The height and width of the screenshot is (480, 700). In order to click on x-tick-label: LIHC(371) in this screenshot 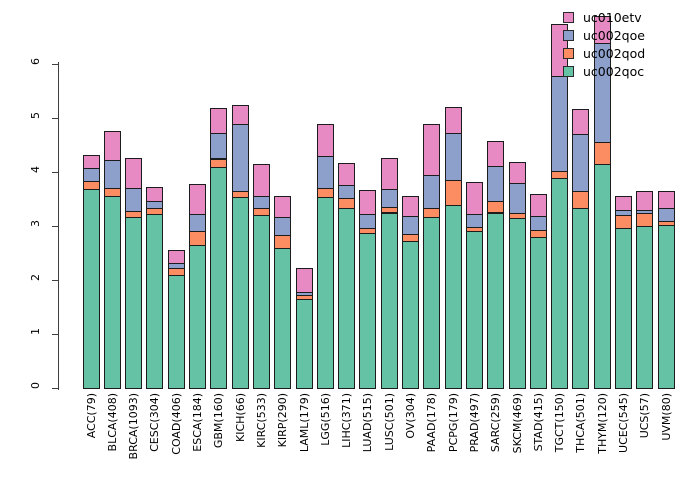, I will do `click(347, 420)`.